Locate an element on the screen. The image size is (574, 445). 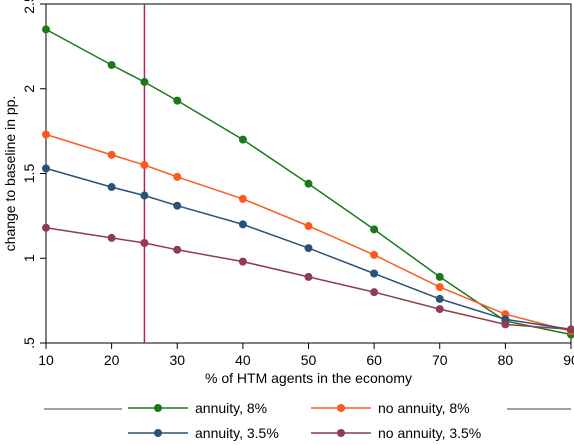
legend-entry: no annuity, 3.5% is located at coordinates (396, 433).